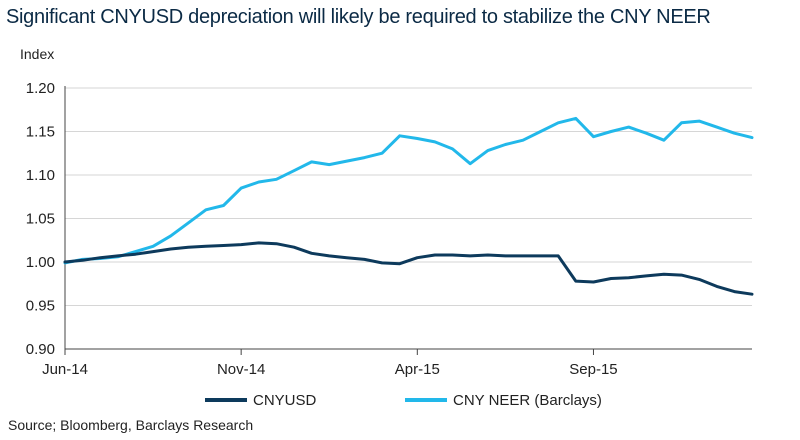 The width and height of the screenshot is (800, 440). Describe the element at coordinates (593, 369) in the screenshot. I see `x-tick-label: Sep-15` at that location.